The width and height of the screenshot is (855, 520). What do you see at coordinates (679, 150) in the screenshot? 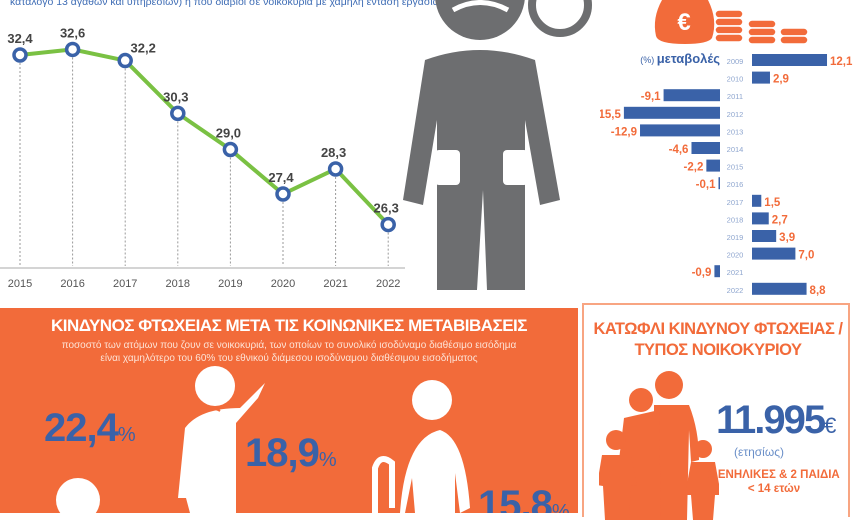
I see `bar-label: -4,6` at bounding box center [679, 150].